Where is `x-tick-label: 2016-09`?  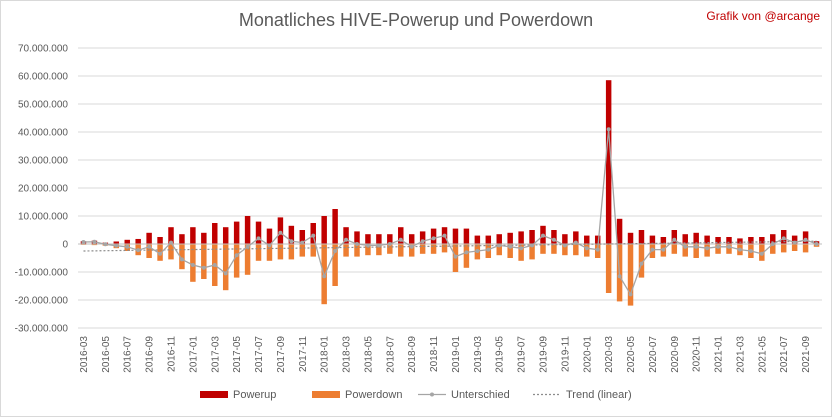
x-tick-label: 2016-09 is located at coordinates (150, 354).